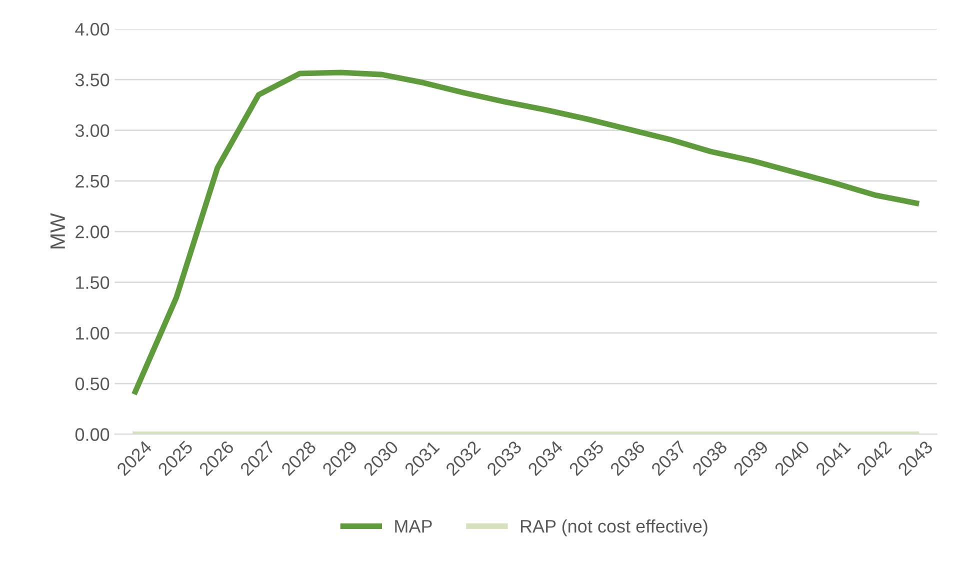  What do you see at coordinates (93, 282) in the screenshot?
I see `y-tick-label: 1.50` at bounding box center [93, 282].